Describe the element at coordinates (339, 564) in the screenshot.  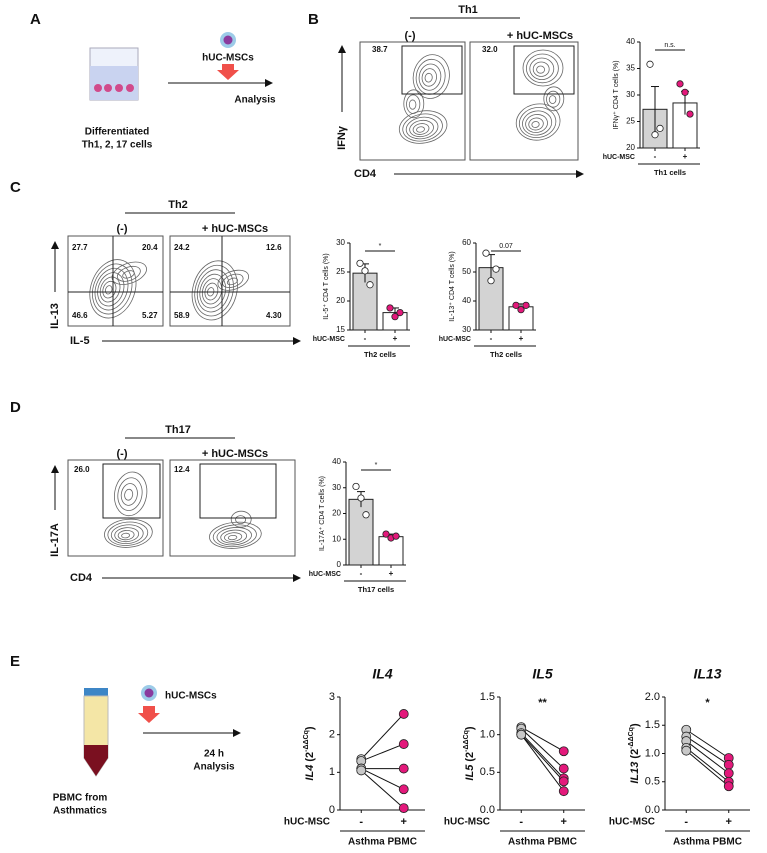
I see `y-tick-label: 0` at that location.